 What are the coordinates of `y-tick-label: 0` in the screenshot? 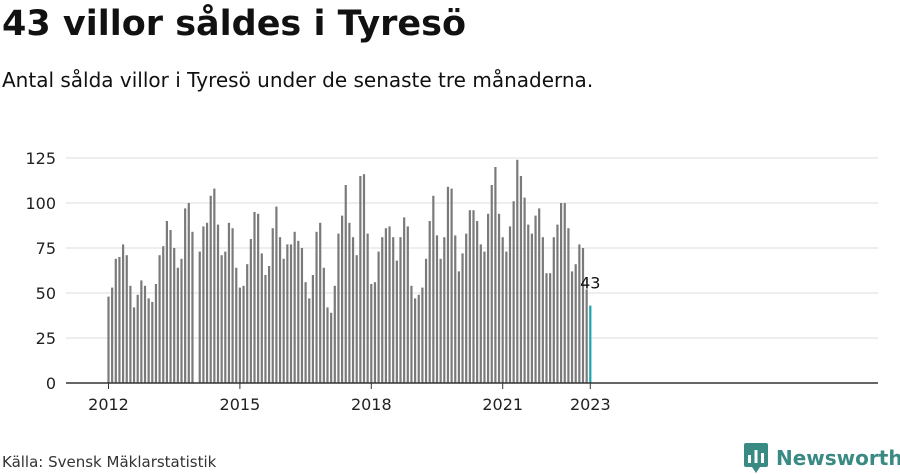 It's located at (51, 383).